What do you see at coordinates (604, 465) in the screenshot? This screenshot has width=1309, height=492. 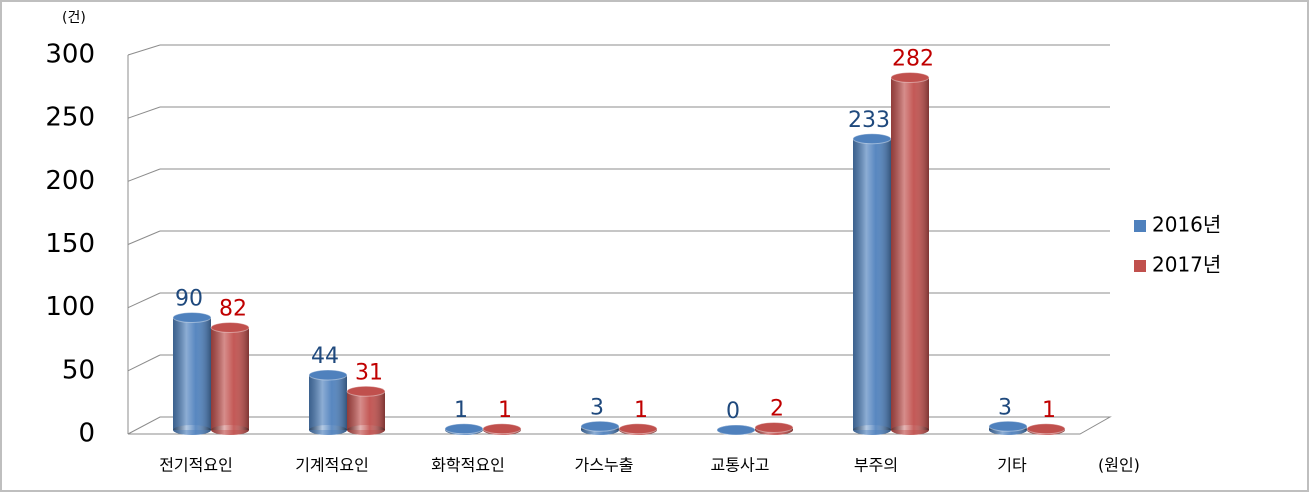 I see `x-tick-label: 가스누출` at bounding box center [604, 465].